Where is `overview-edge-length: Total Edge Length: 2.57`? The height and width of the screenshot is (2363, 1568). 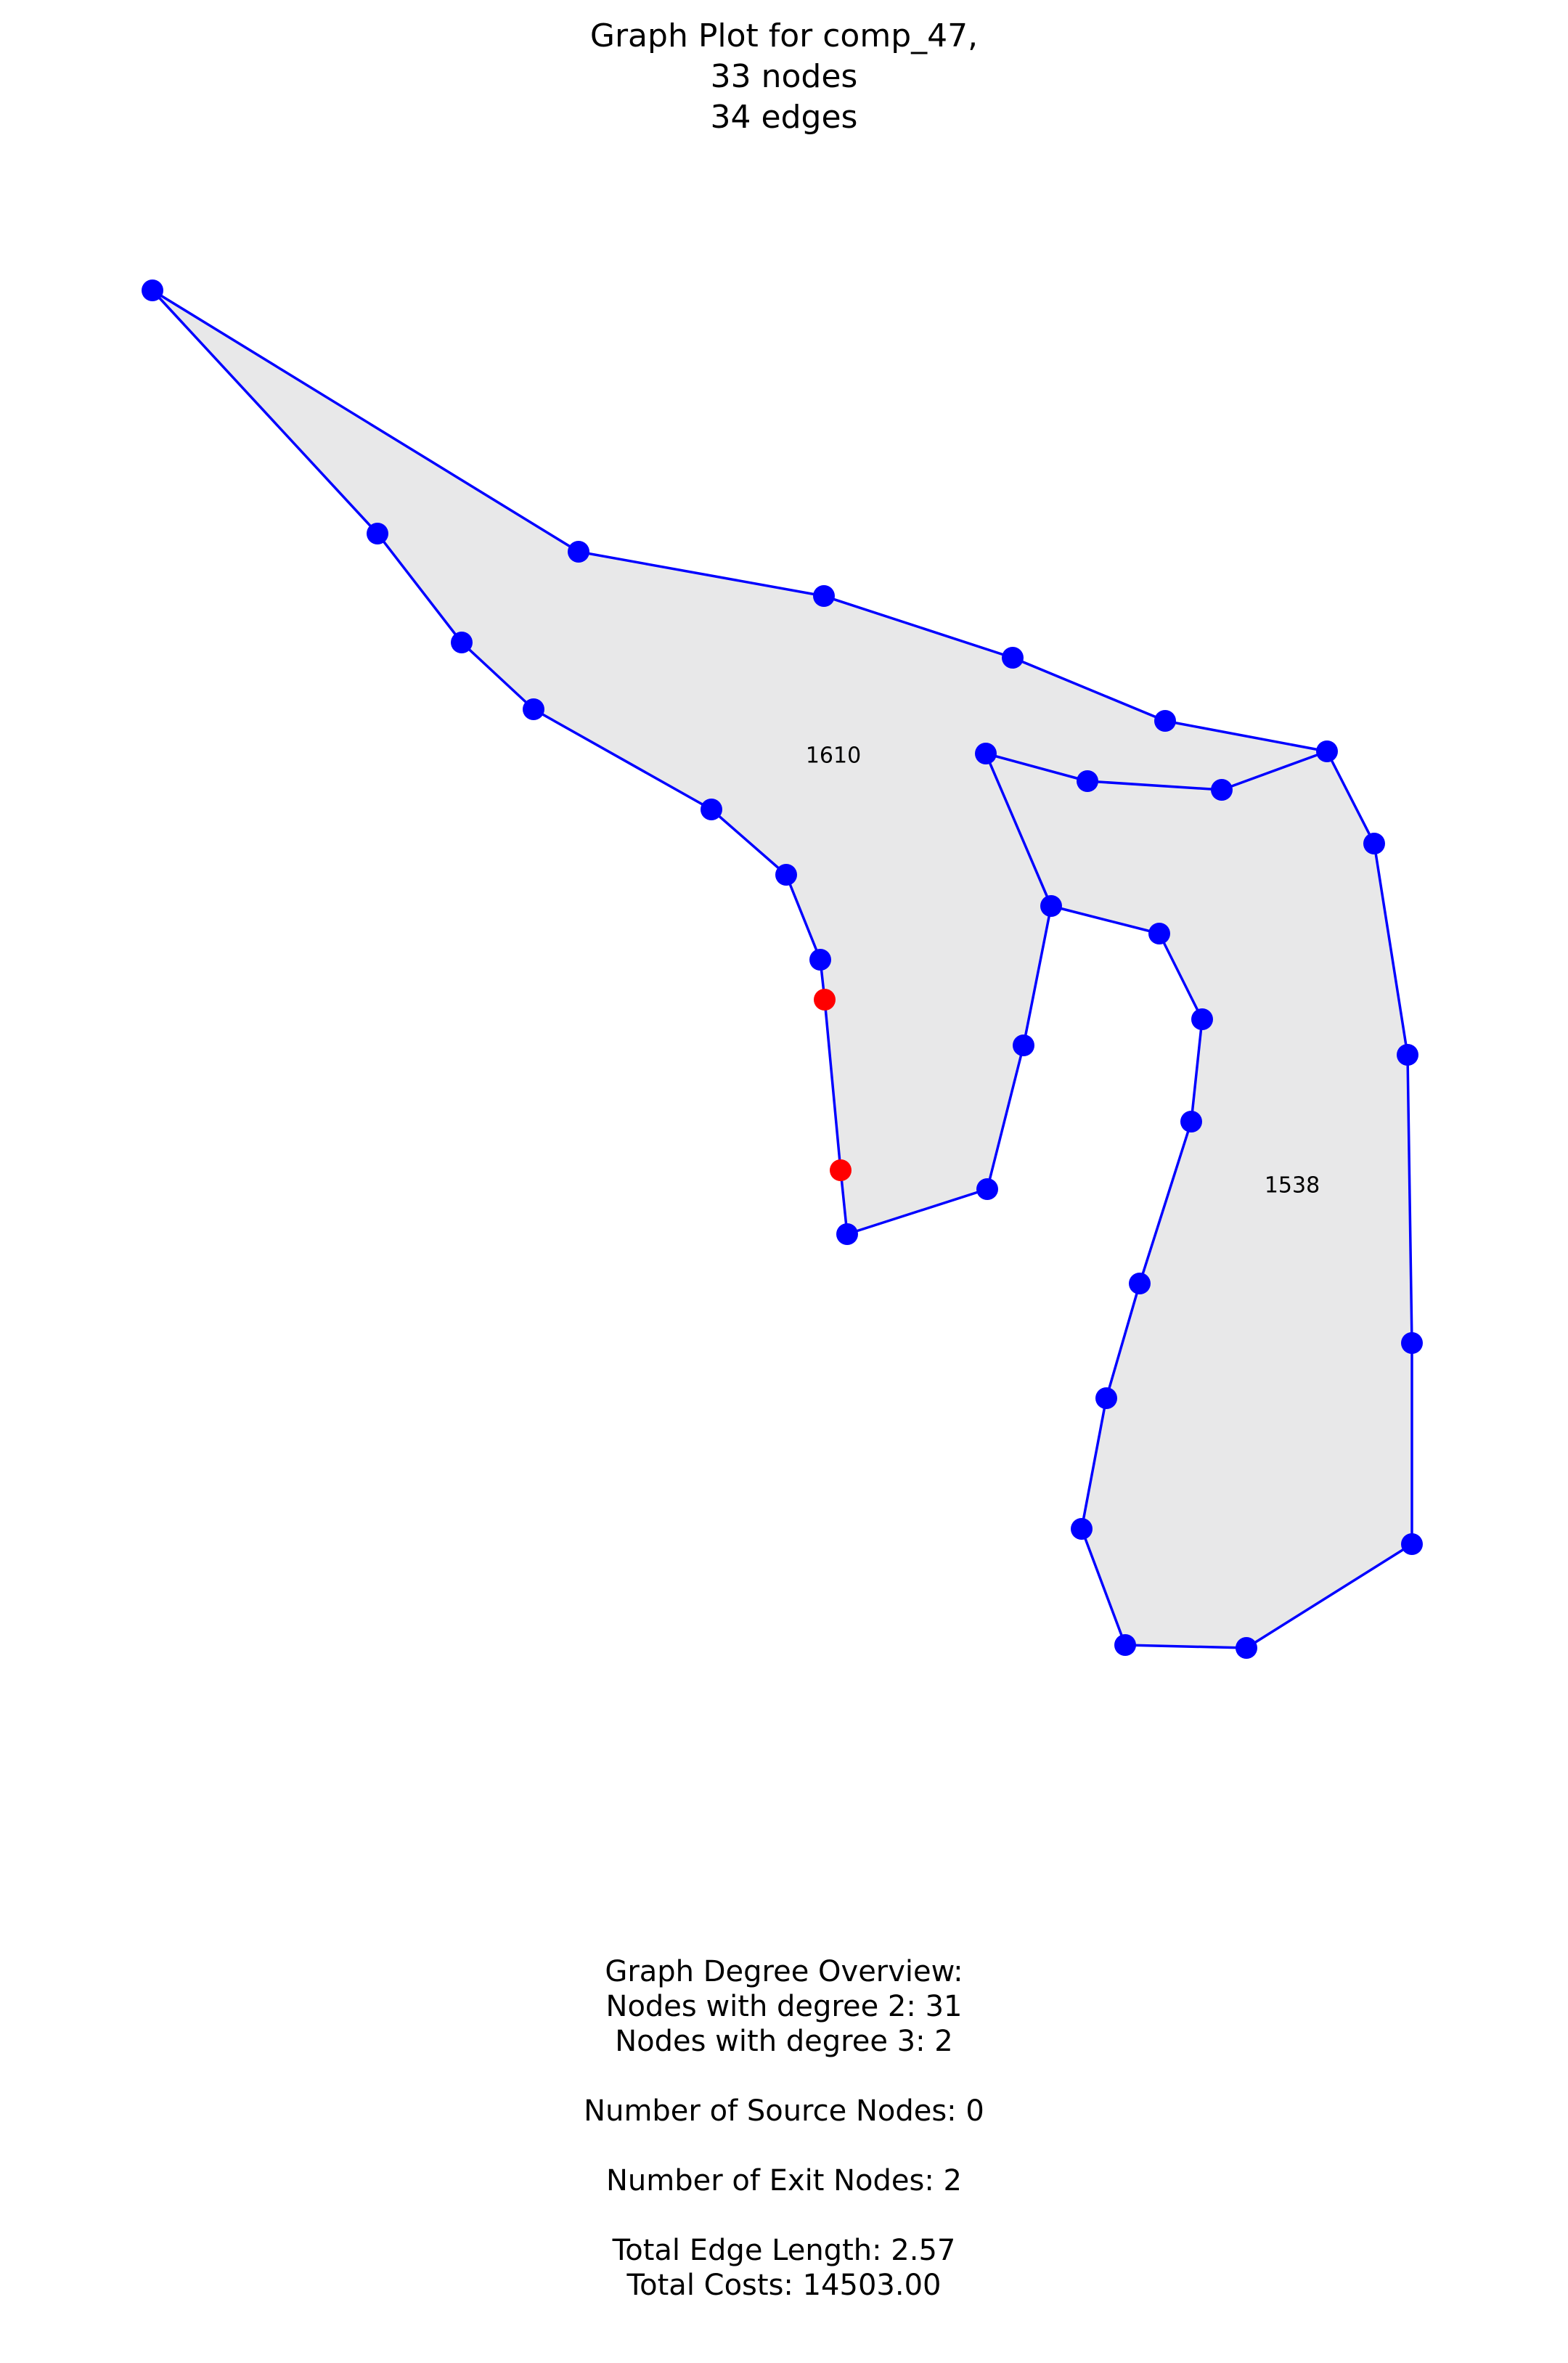
overview-edge-length: Total Edge Length: 2.57 is located at coordinates (784, 2251).